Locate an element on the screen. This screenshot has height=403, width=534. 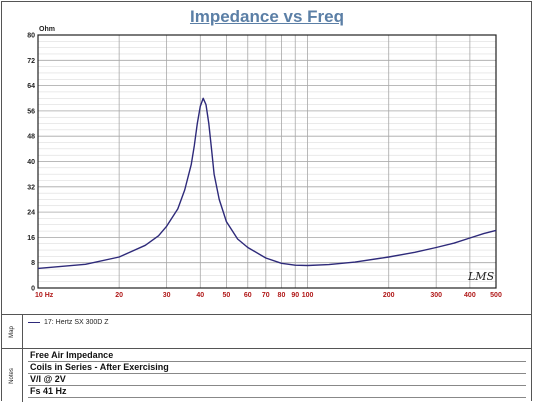
x-tick-label: 400 is located at coordinates (470, 295).